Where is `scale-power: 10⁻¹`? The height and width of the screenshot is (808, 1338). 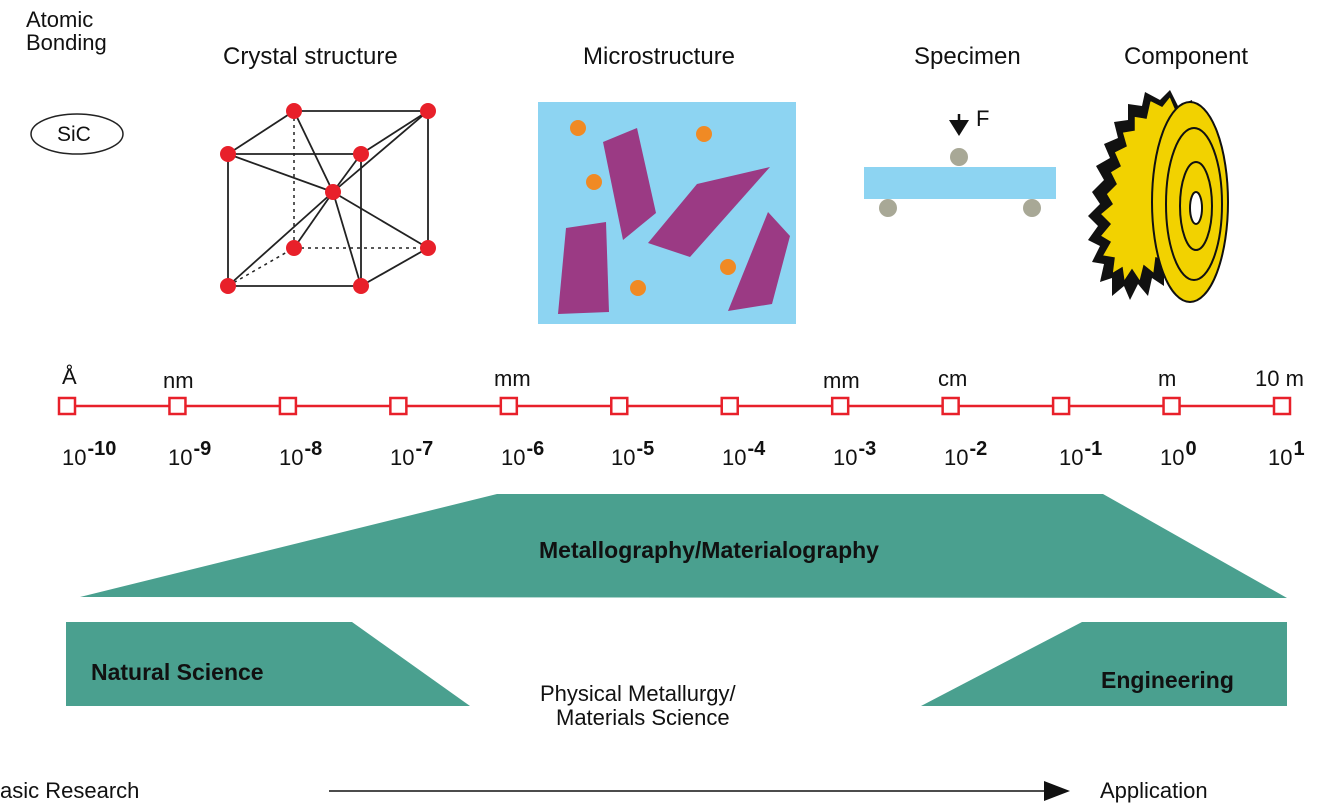 scale-power: 10⁻¹ is located at coordinates (1081, 454).